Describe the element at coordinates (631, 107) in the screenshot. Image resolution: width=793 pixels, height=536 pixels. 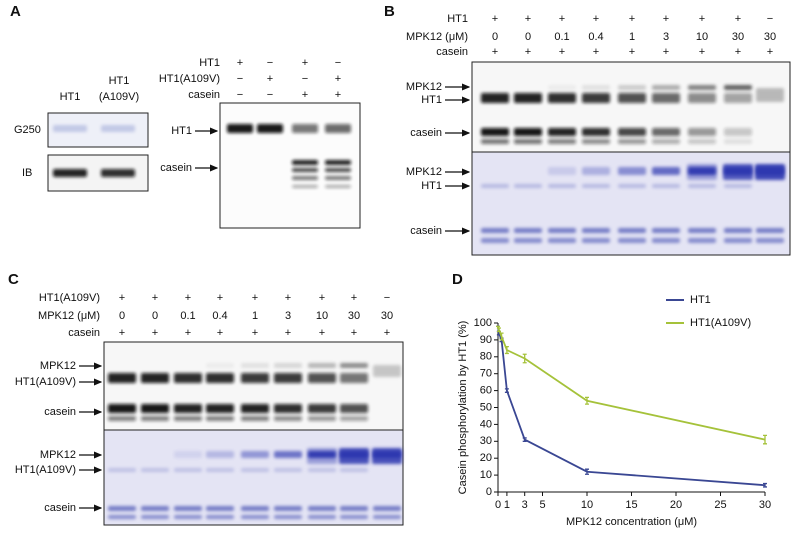
I see `gel-panel` at that location.